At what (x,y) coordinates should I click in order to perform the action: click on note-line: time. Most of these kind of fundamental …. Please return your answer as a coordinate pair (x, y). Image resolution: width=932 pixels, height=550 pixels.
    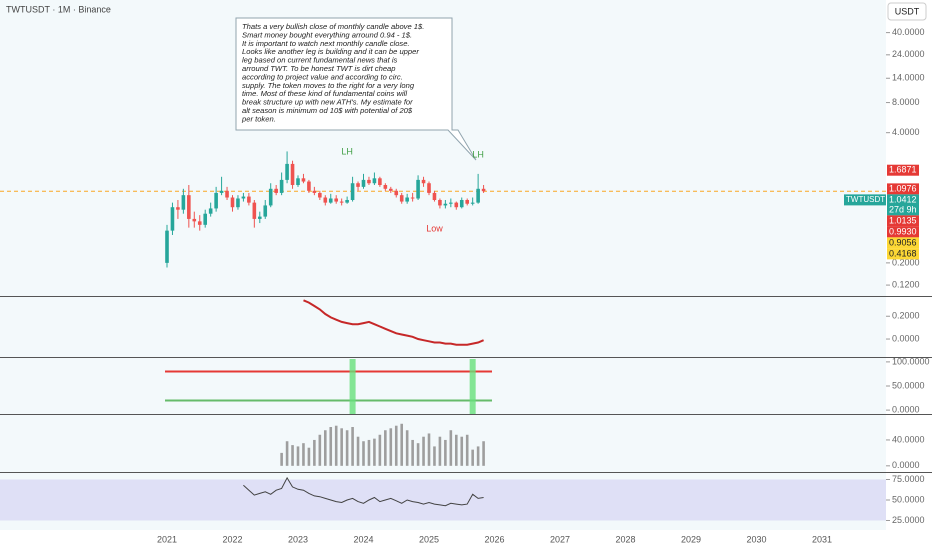
    Looking at the image, I should click on (324, 93).